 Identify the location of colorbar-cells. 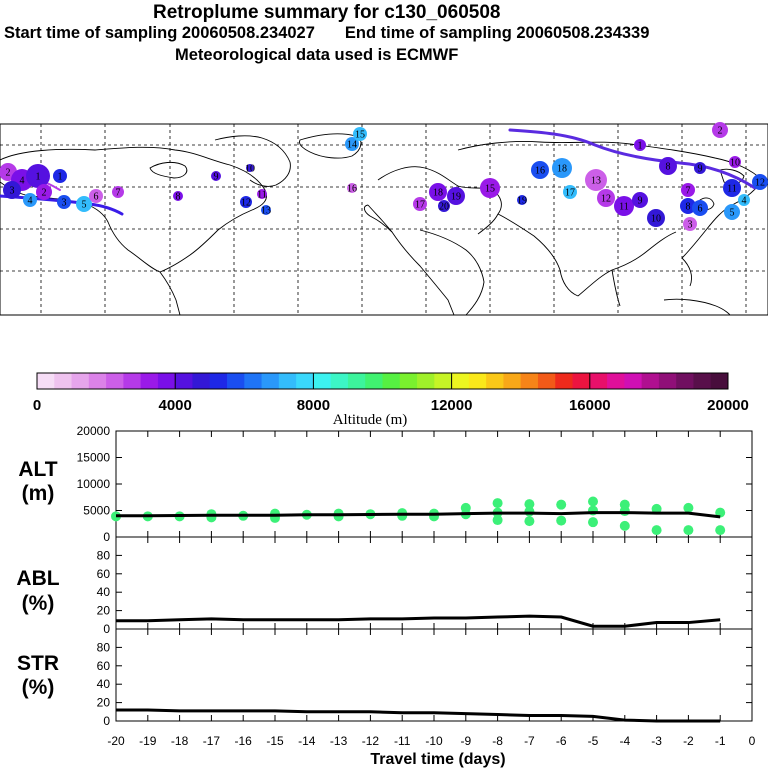
(383, 381).